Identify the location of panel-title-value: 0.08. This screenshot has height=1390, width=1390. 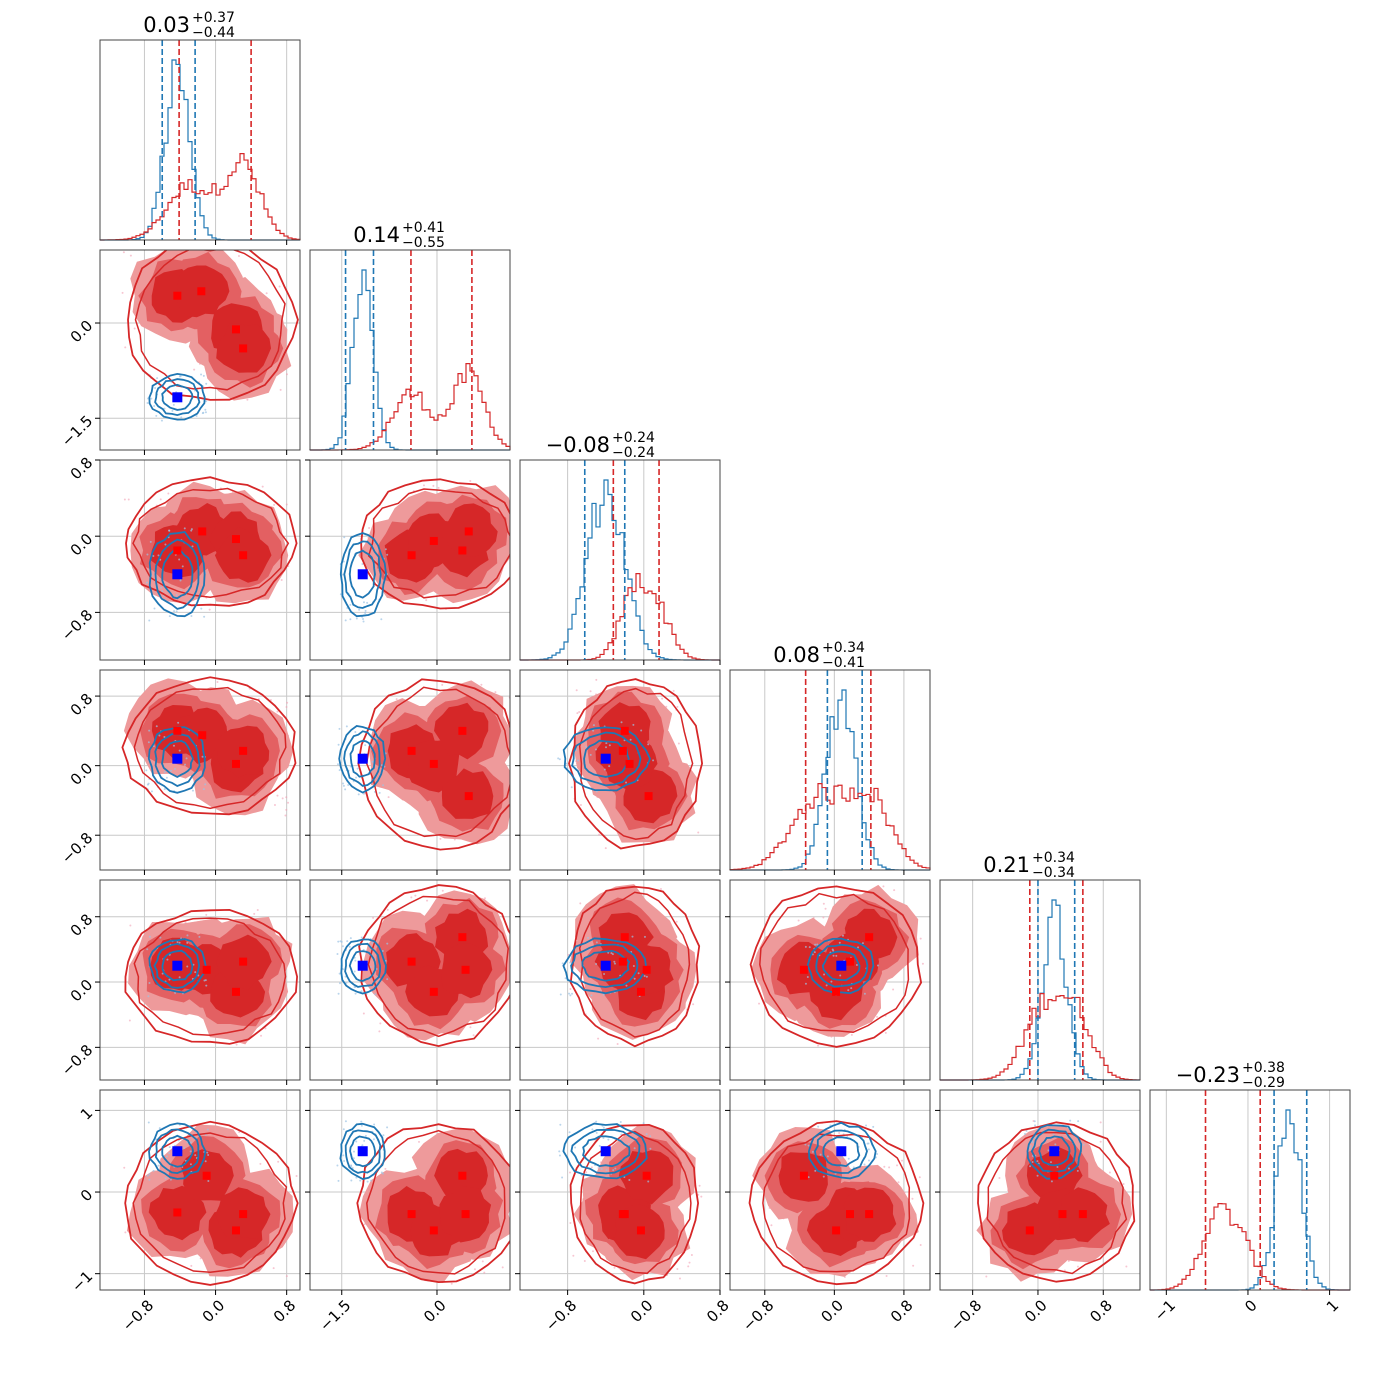
(796, 655).